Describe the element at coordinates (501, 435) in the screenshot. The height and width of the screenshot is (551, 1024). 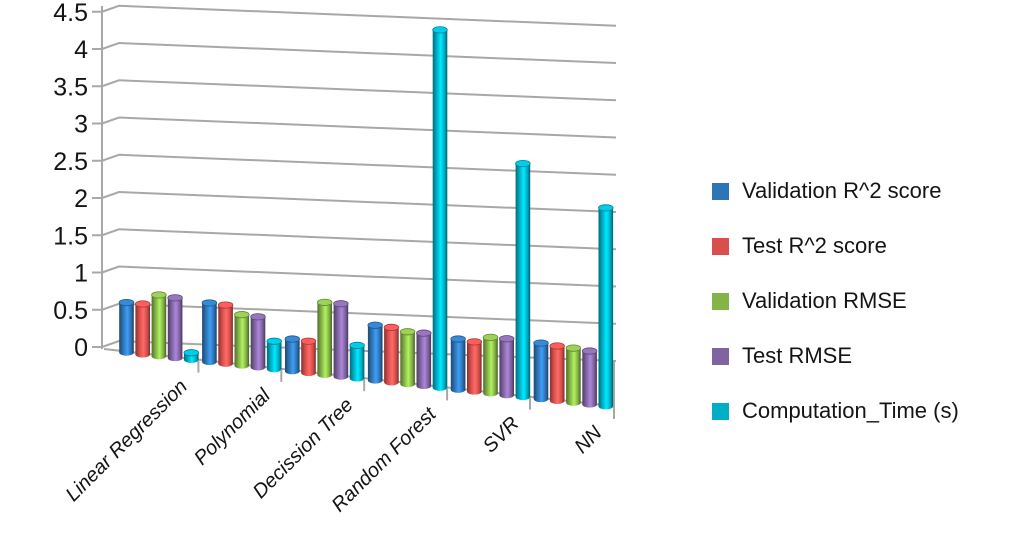
I see `category-label: SVR` at that location.